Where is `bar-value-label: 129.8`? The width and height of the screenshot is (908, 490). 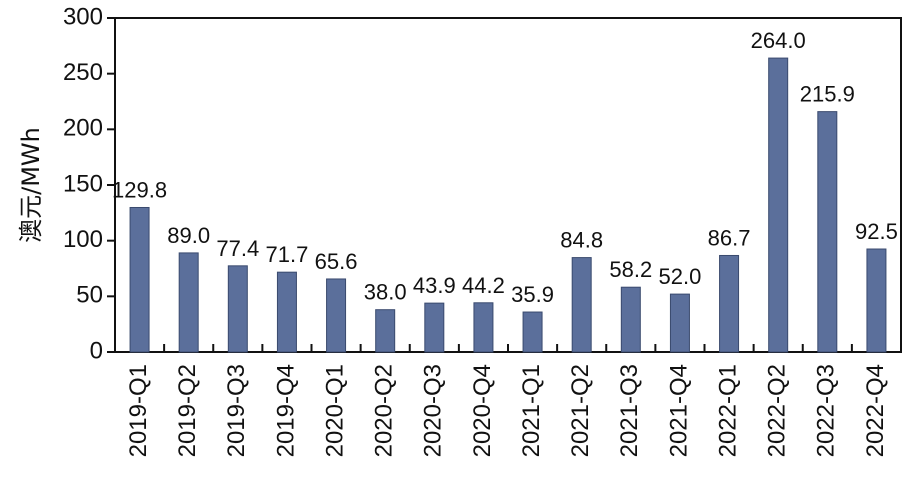 bar-value-label: 129.8 is located at coordinates (139, 189).